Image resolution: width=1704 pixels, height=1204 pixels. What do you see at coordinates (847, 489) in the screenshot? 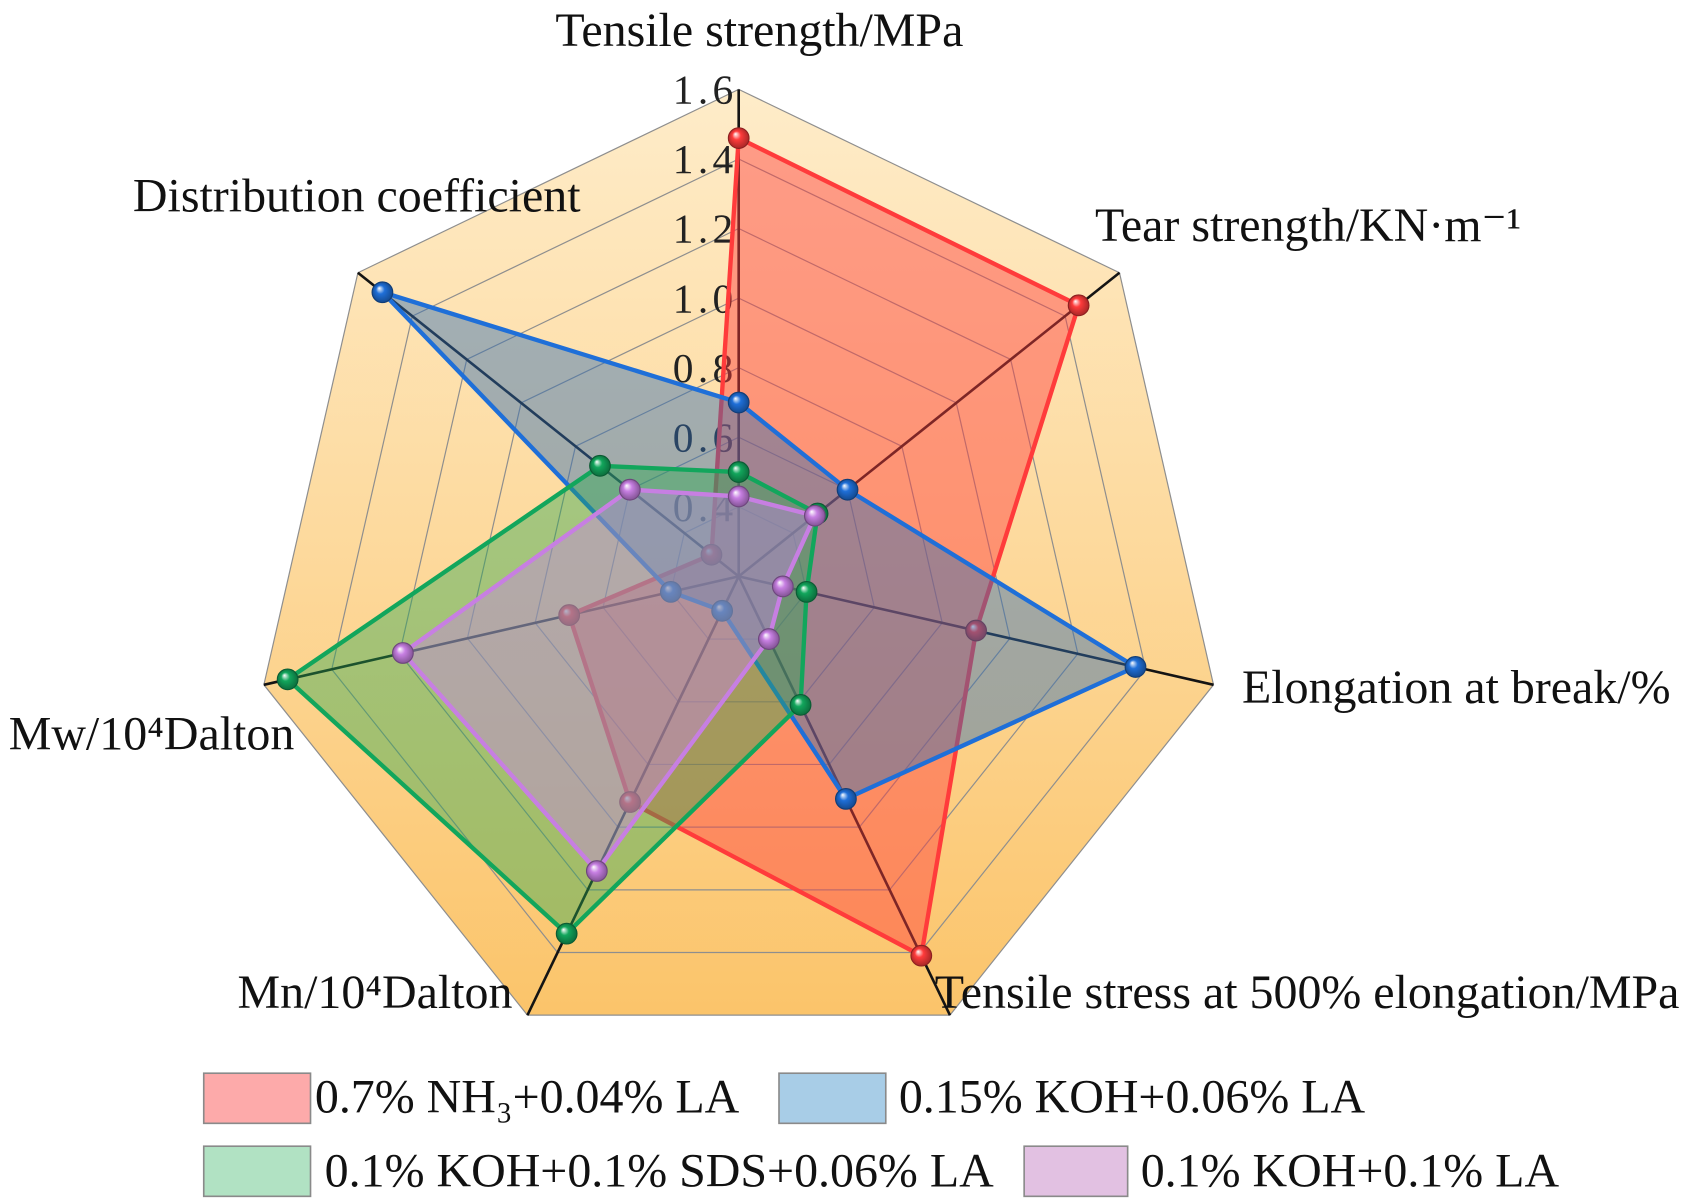
I see `data-point-s2-tear-strength-kn-m` at bounding box center [847, 489].